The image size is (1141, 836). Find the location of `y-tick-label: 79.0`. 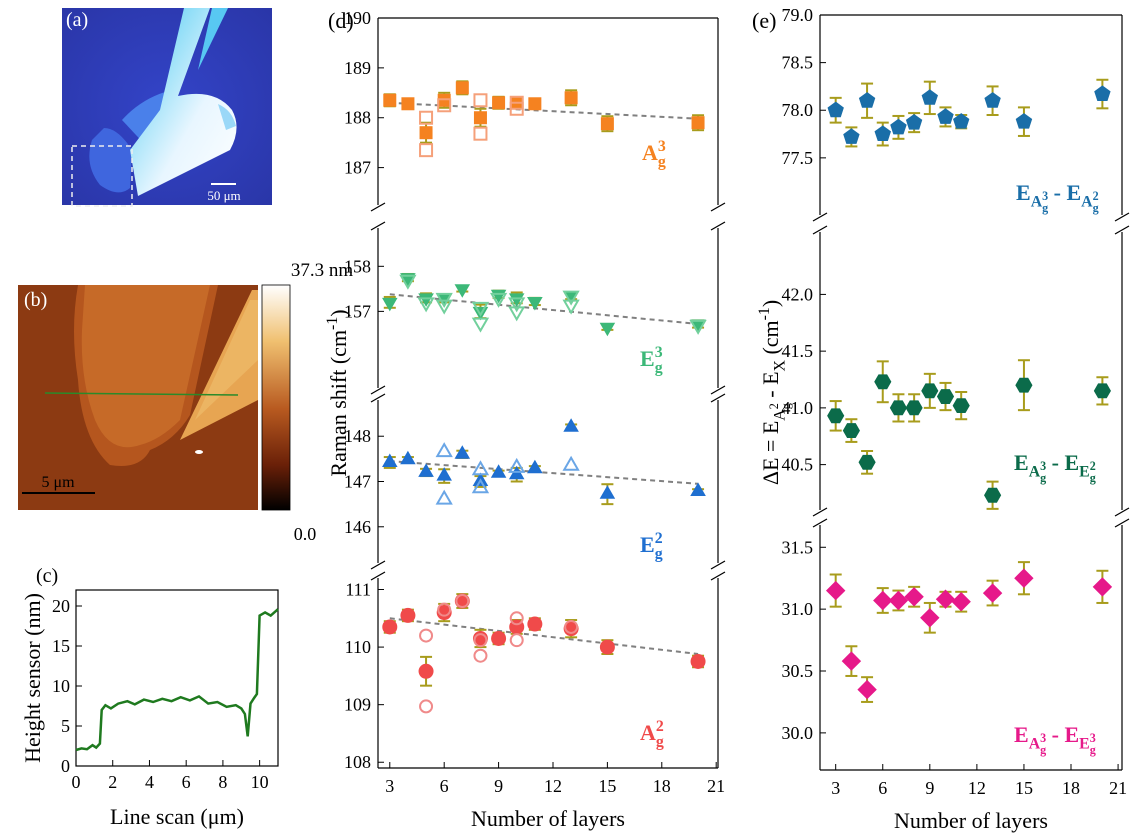

y-tick-label: 79.0 is located at coordinates (798, 15).